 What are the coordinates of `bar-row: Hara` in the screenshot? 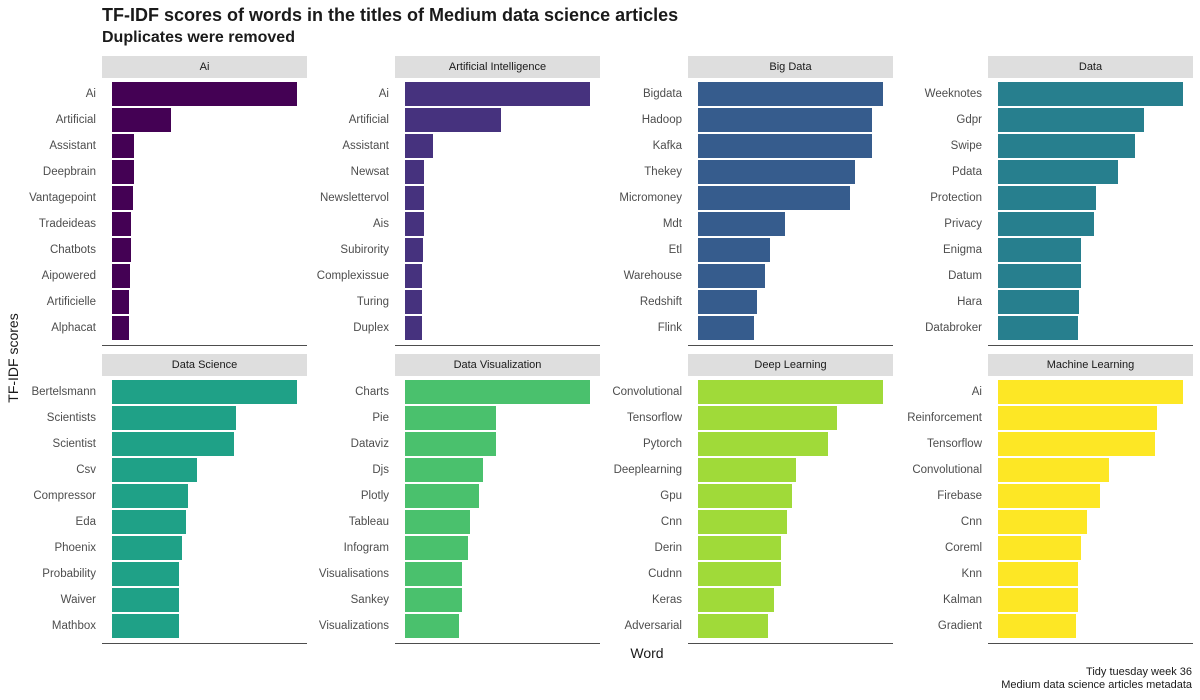 It's located at (1075, 302).